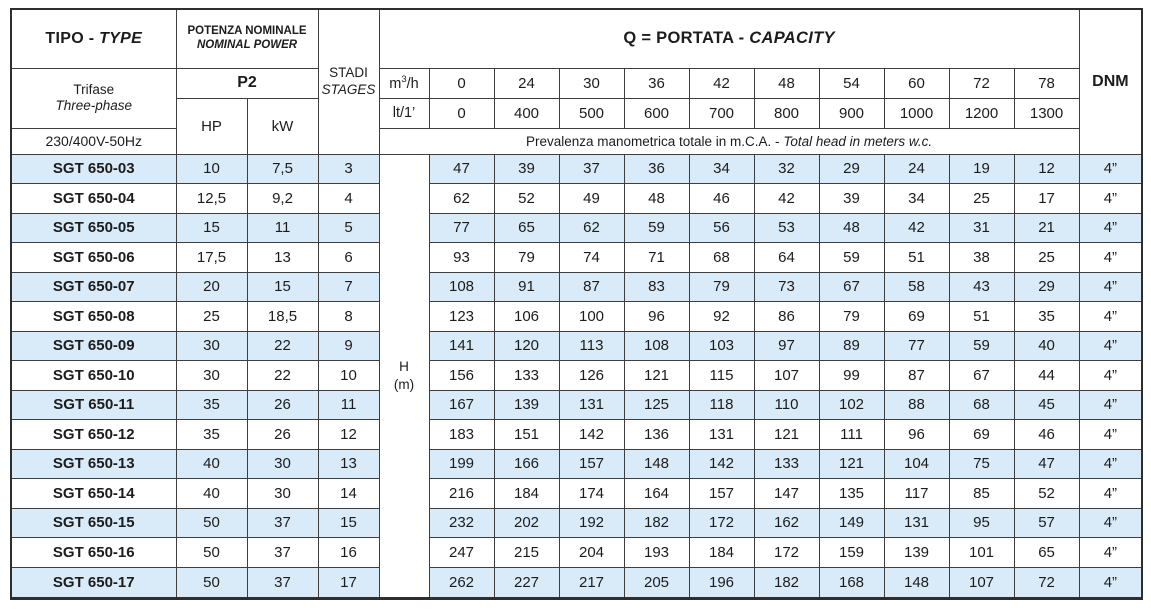  What do you see at coordinates (282, 346) in the screenshot?
I see `kw-cell: 22` at bounding box center [282, 346].